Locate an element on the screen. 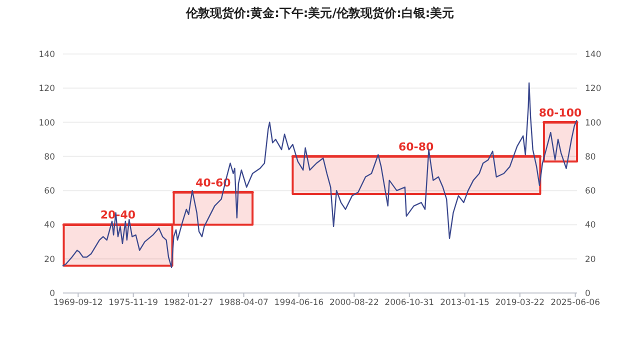 This screenshot has height=341, width=640. annotation: 60-80 is located at coordinates (416, 147).